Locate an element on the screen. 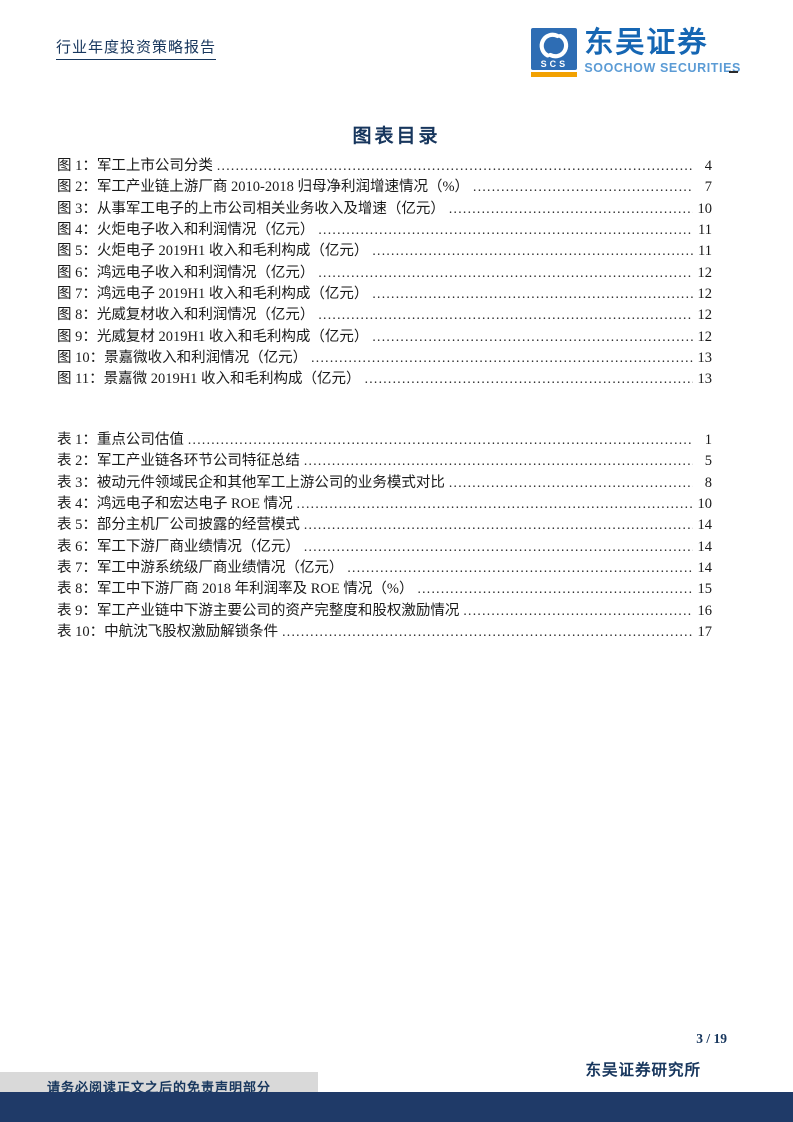 The width and height of the screenshot is (793, 1122). toc-entry-figure: 图 8：光威复材收入和利润情况（亿元） 12 is located at coordinates (384, 314).